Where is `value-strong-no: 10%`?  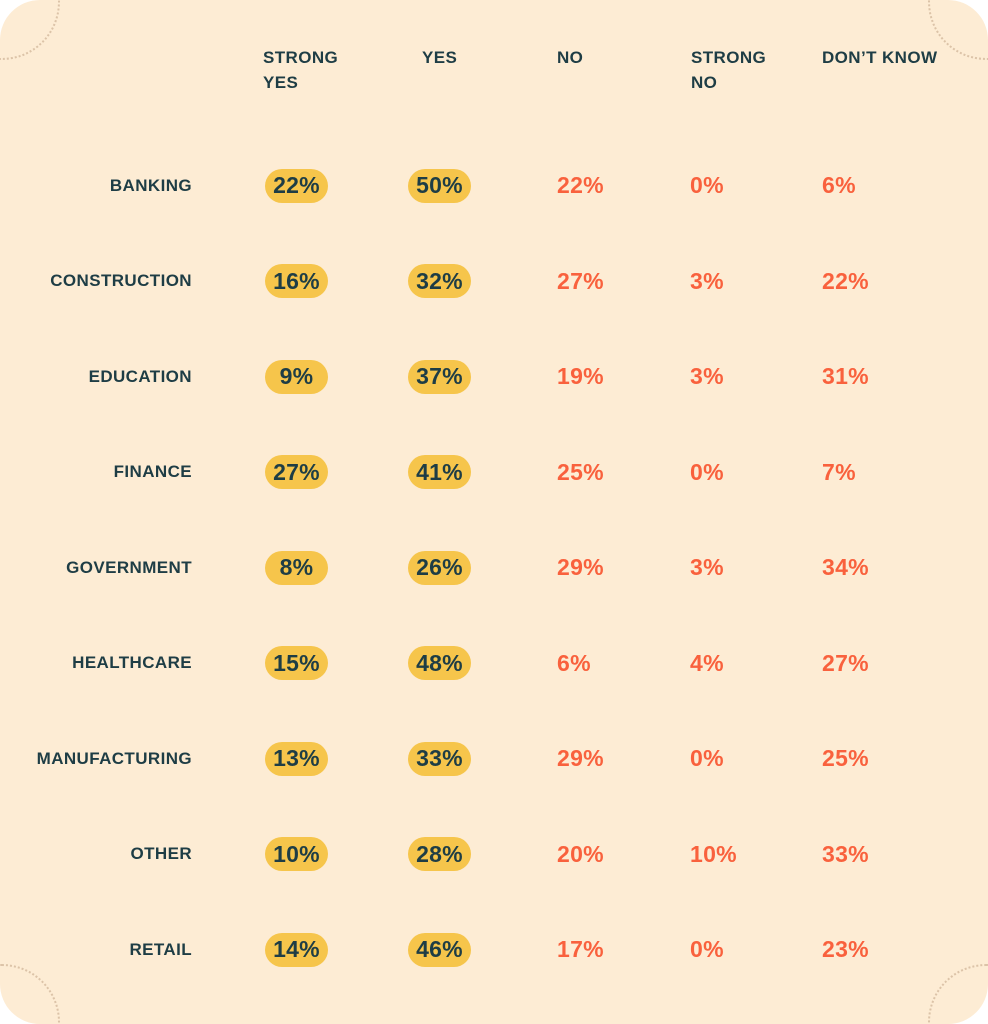 value-strong-no: 10% is located at coordinates (713, 853).